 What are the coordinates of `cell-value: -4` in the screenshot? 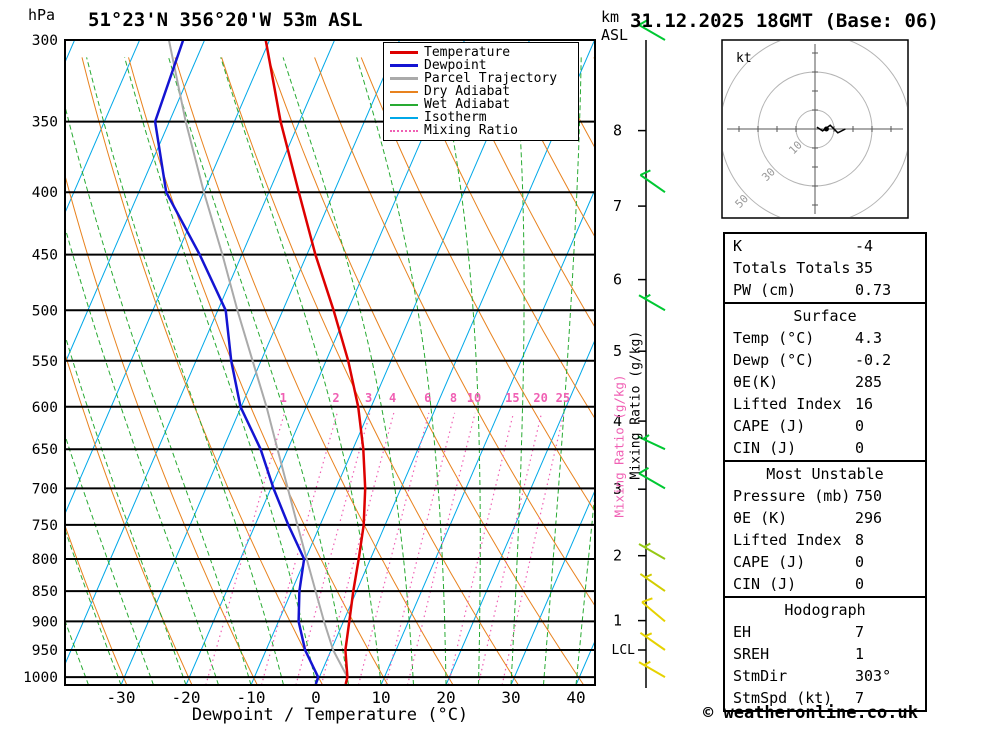 It's located at (864, 246).